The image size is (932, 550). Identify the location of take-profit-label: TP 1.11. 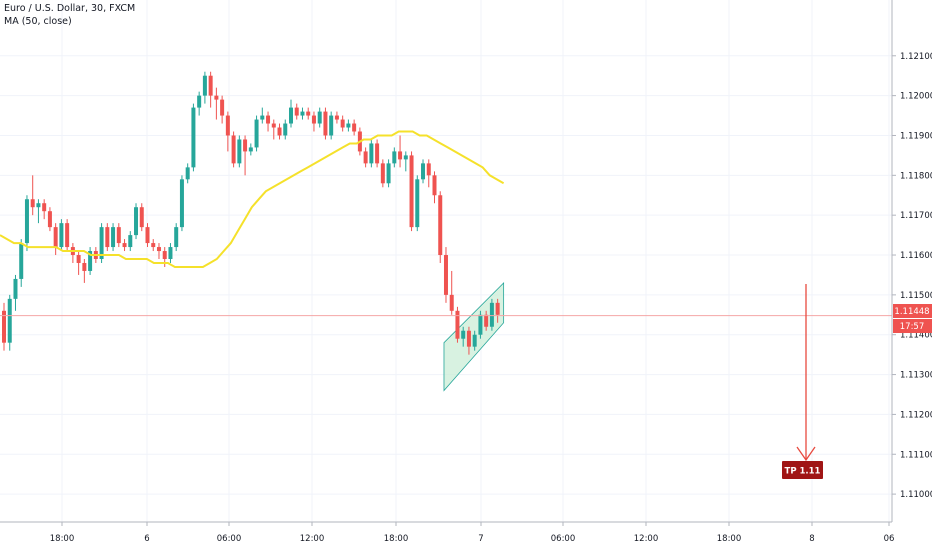
(803, 472).